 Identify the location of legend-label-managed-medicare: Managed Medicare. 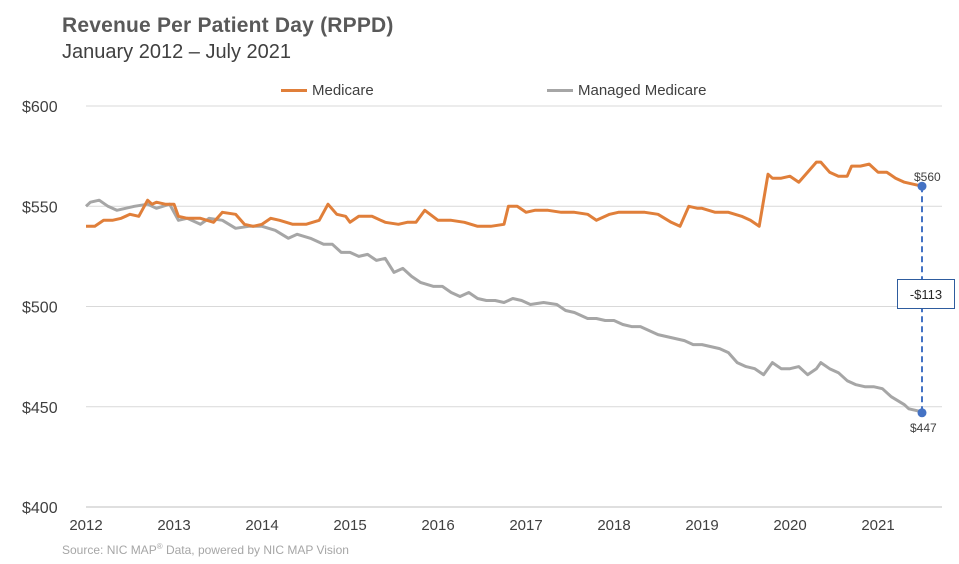
(642, 90).